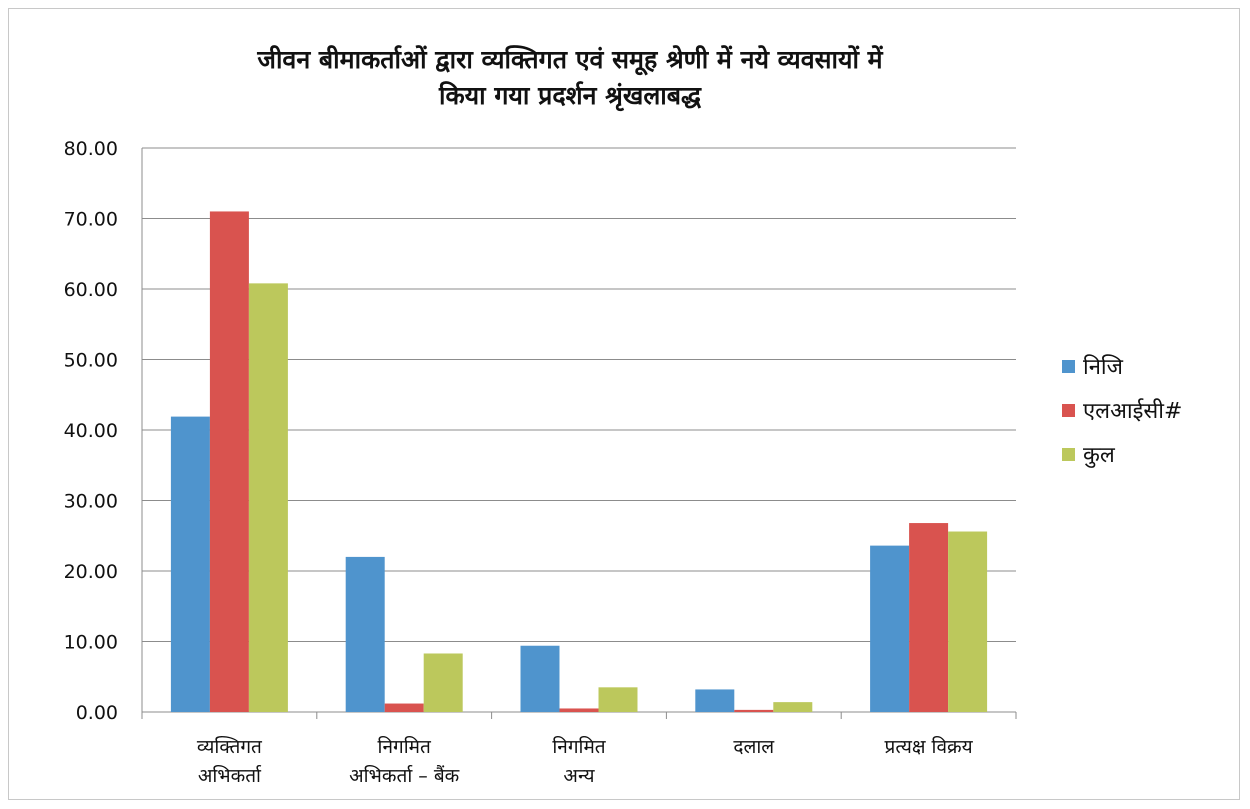 The height and width of the screenshot is (809, 1250). Describe the element at coordinates (91, 220) in the screenshot. I see `y-tick-label: 70.00` at that location.